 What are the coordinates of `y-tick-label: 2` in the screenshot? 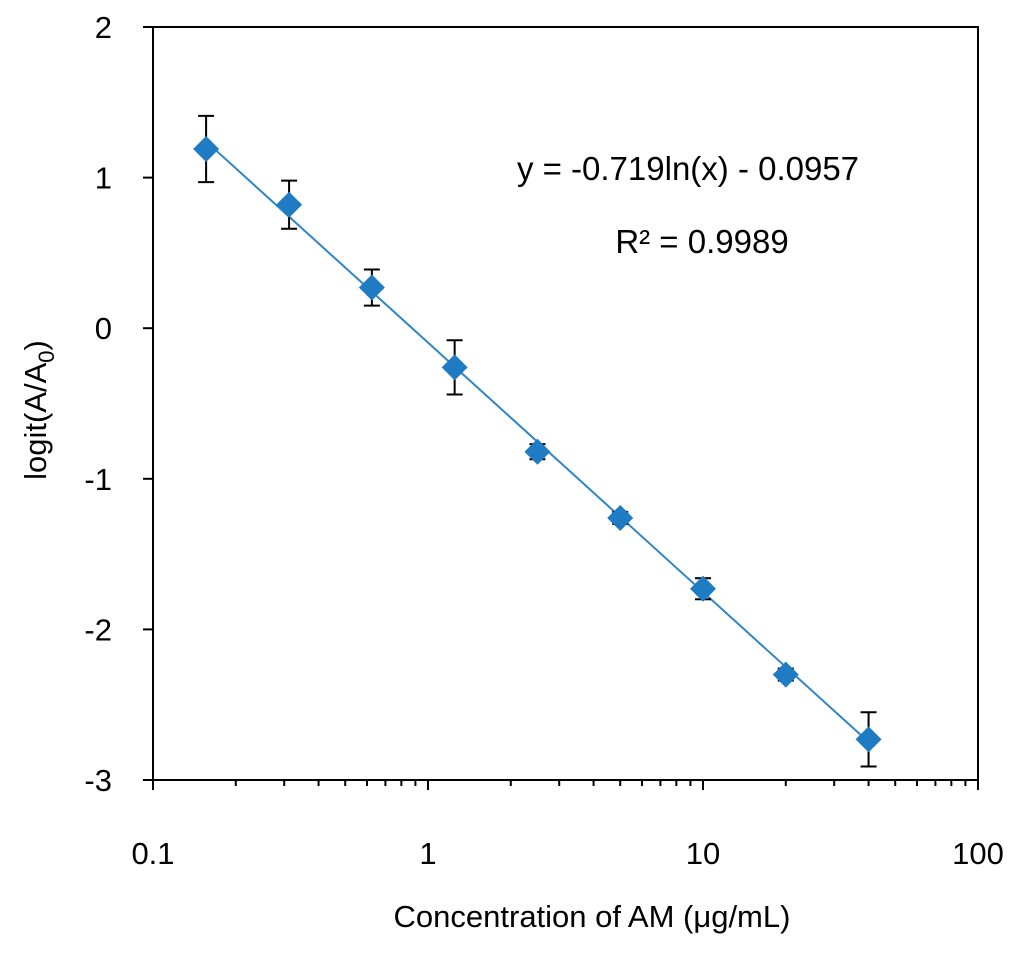 It's located at (103, 27).